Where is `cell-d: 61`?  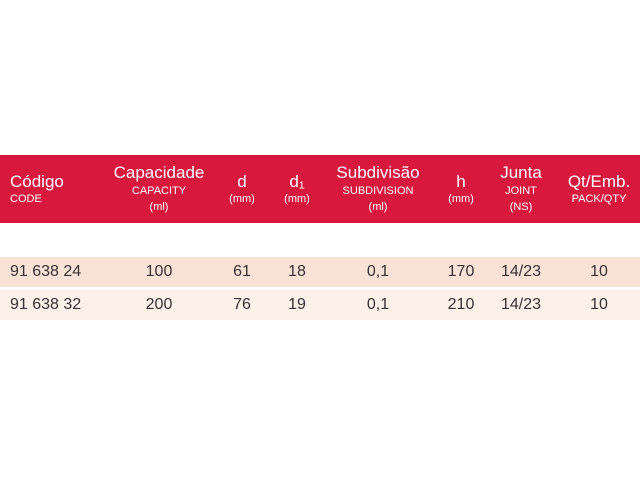
cell-d: 61 is located at coordinates (242, 271).